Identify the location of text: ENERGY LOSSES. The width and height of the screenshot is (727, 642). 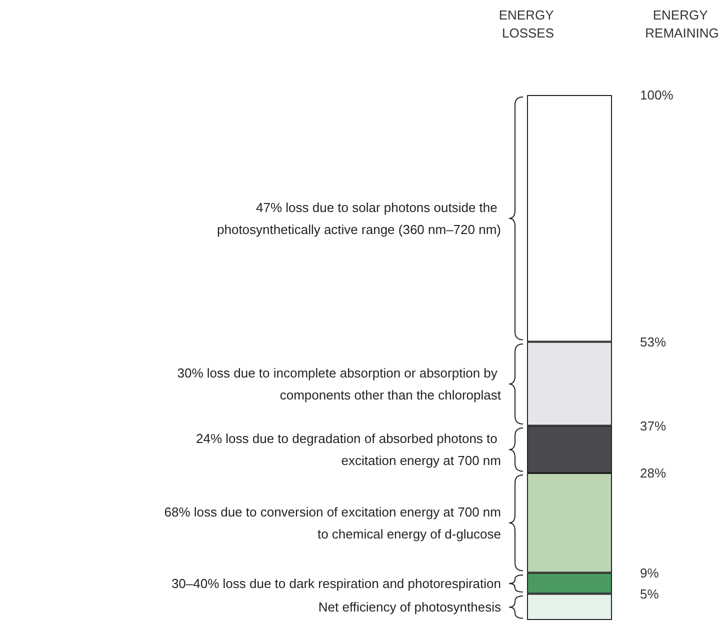
(528, 24).